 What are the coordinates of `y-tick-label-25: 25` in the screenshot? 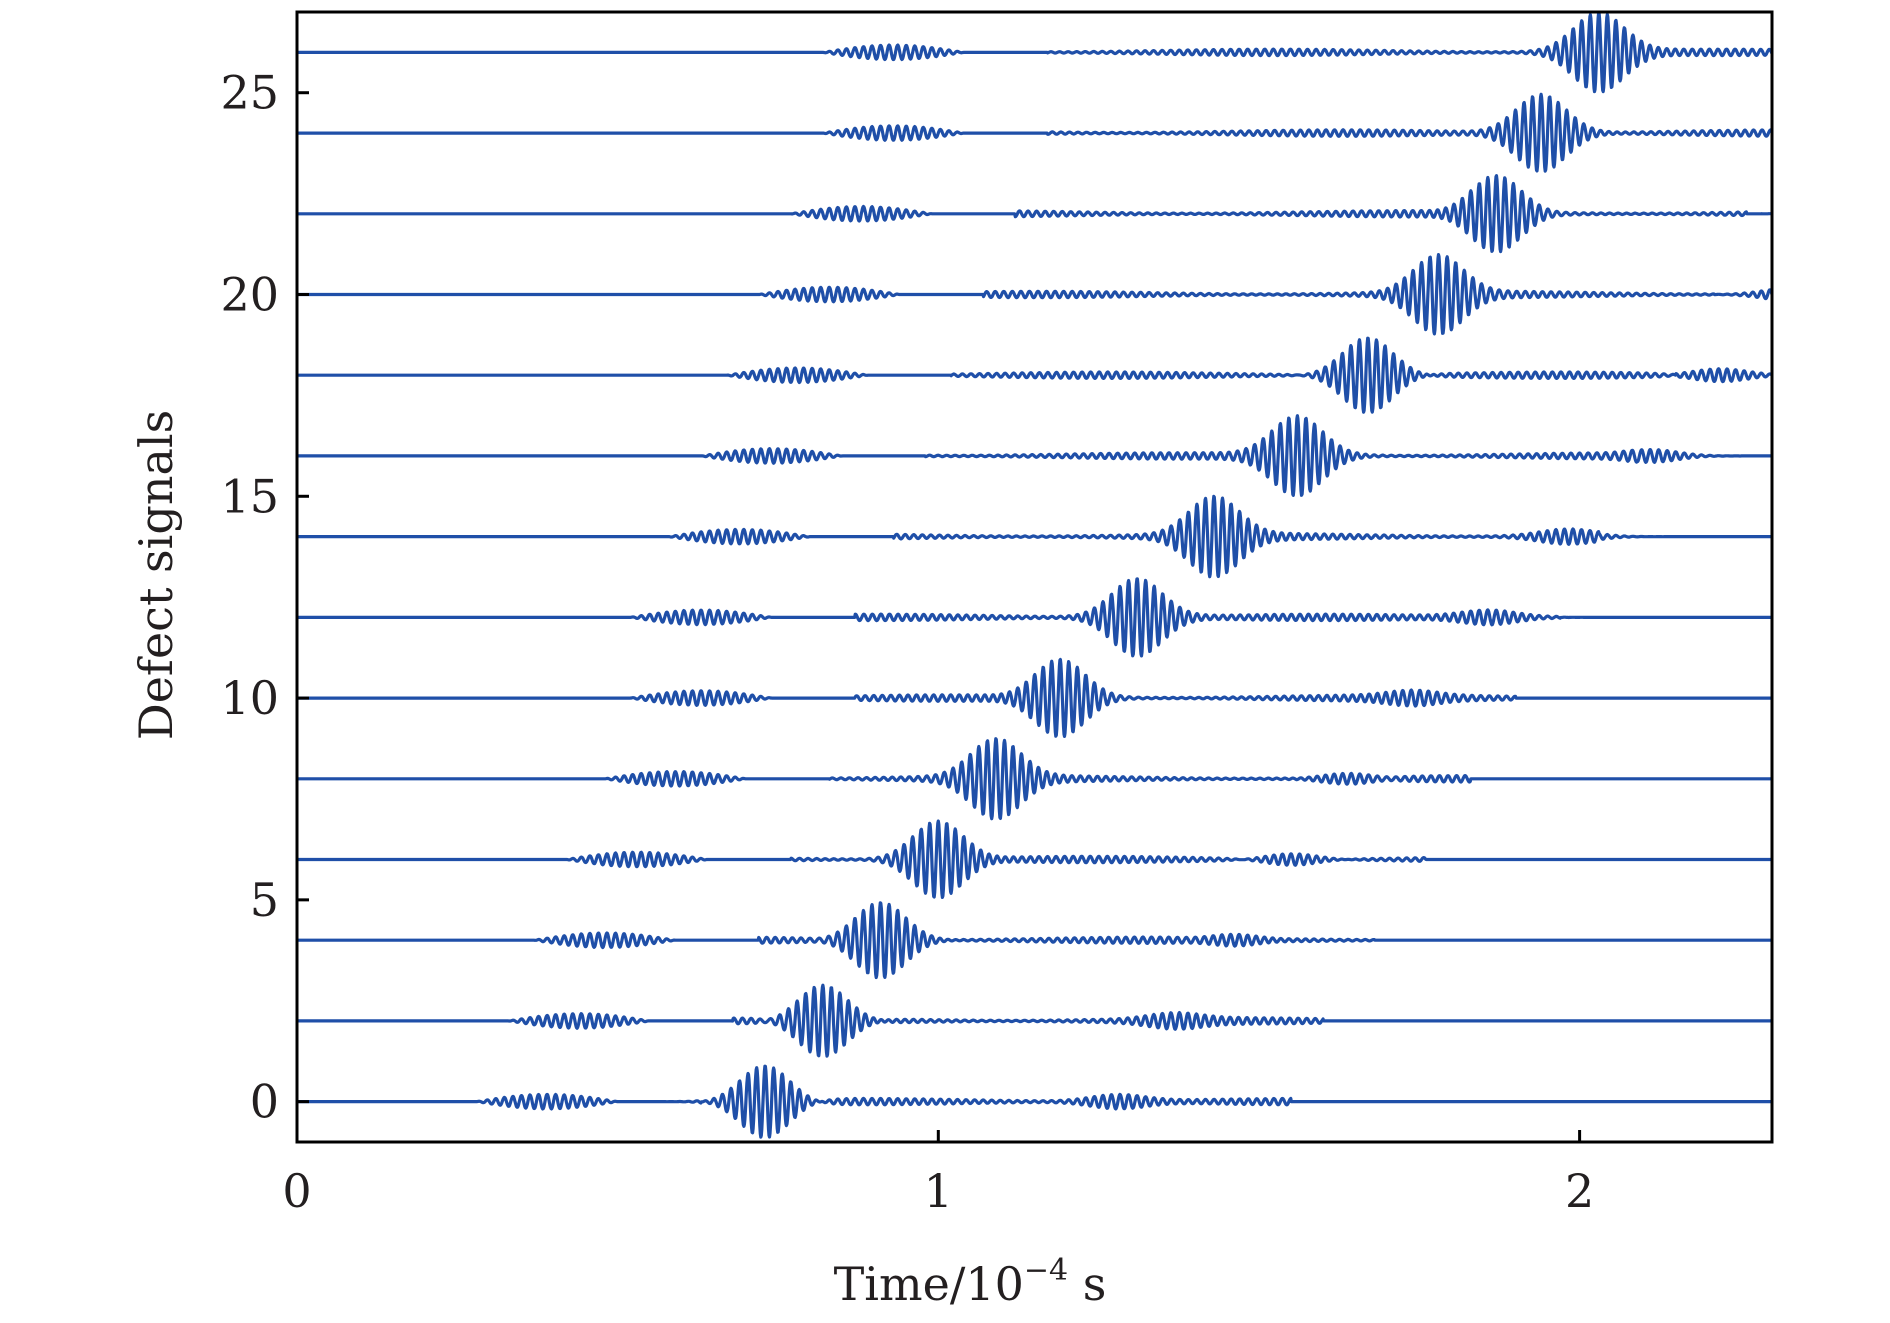 It's located at (249, 93).